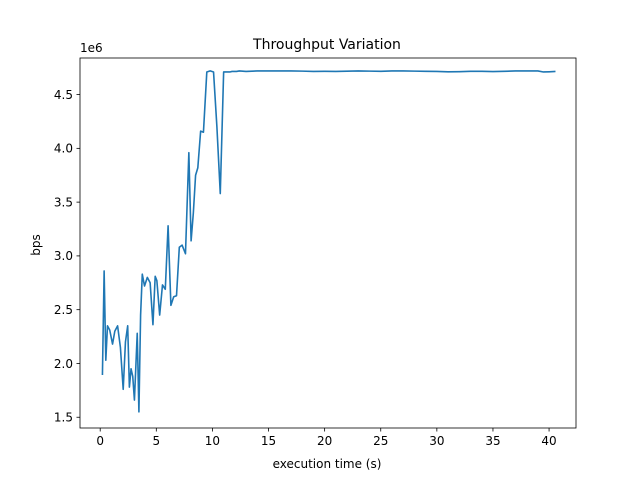 The width and height of the screenshot is (640, 480). Describe the element at coordinates (327, 464) in the screenshot. I see `x-axis-label: execution time (s)` at that location.